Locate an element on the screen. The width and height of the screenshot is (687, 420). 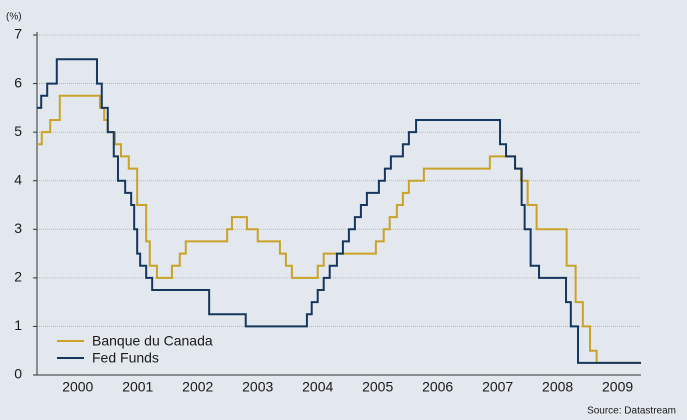
y-tick-label: 7 is located at coordinates (18, 34).